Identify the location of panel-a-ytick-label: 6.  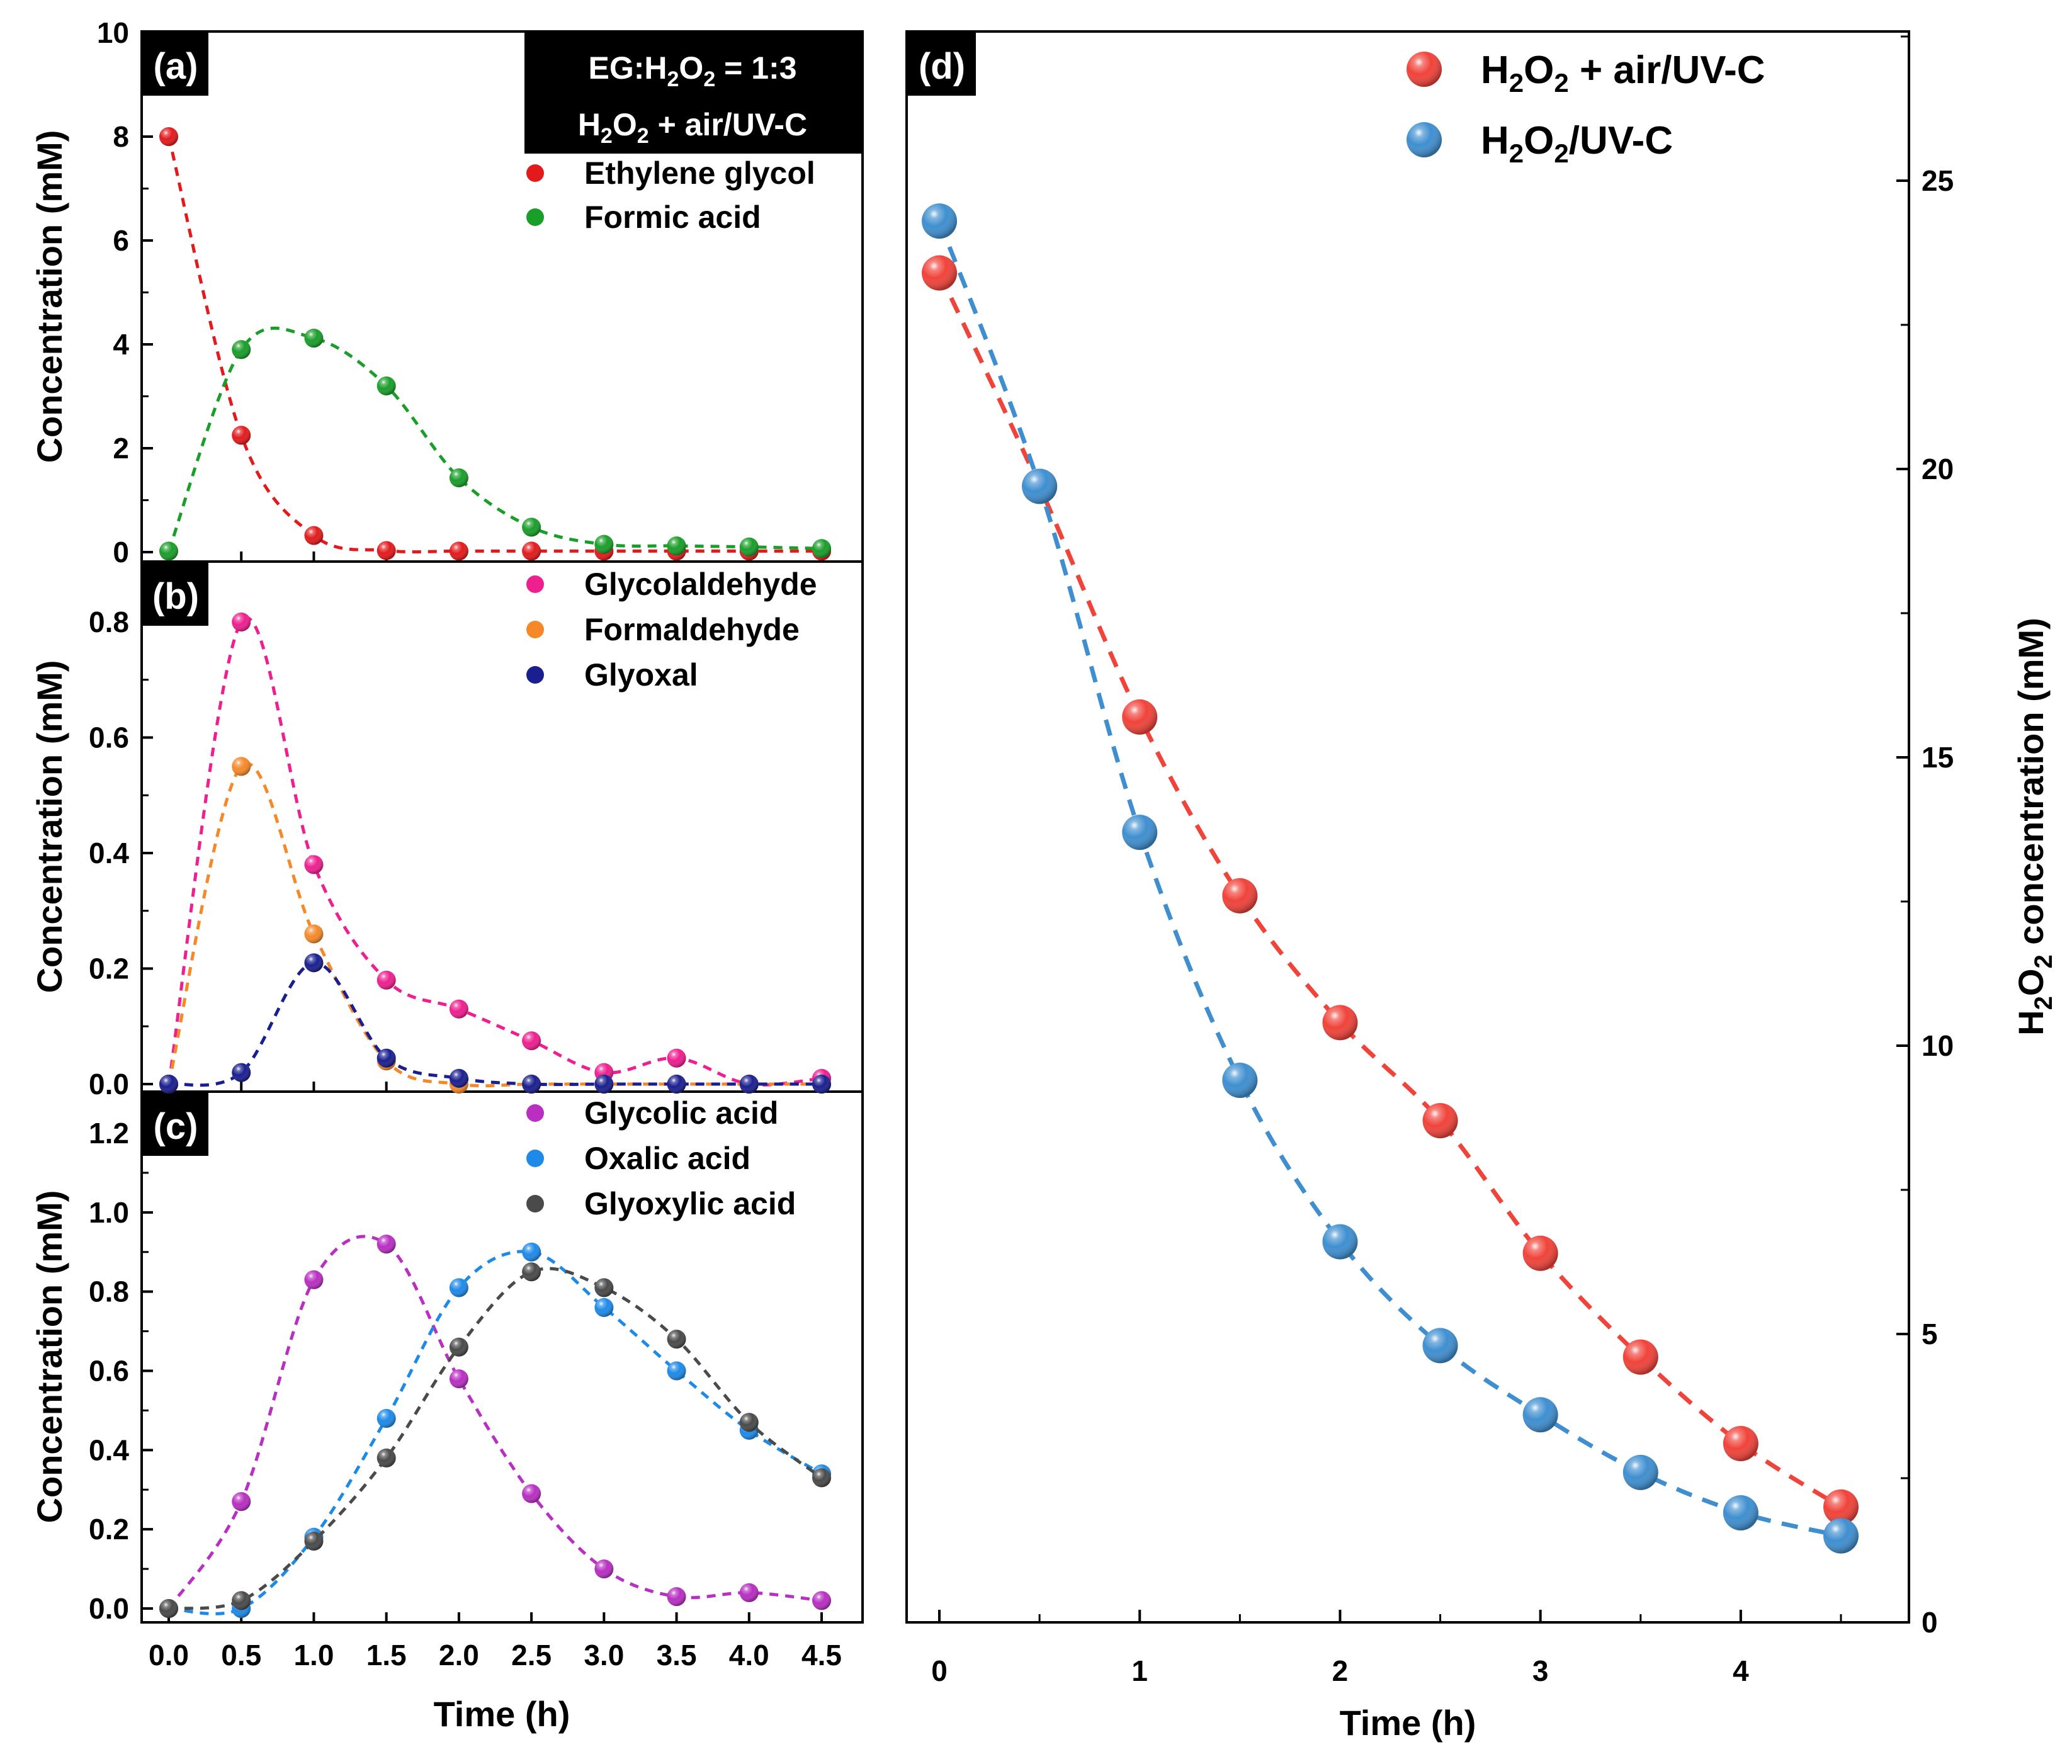
(121, 240).